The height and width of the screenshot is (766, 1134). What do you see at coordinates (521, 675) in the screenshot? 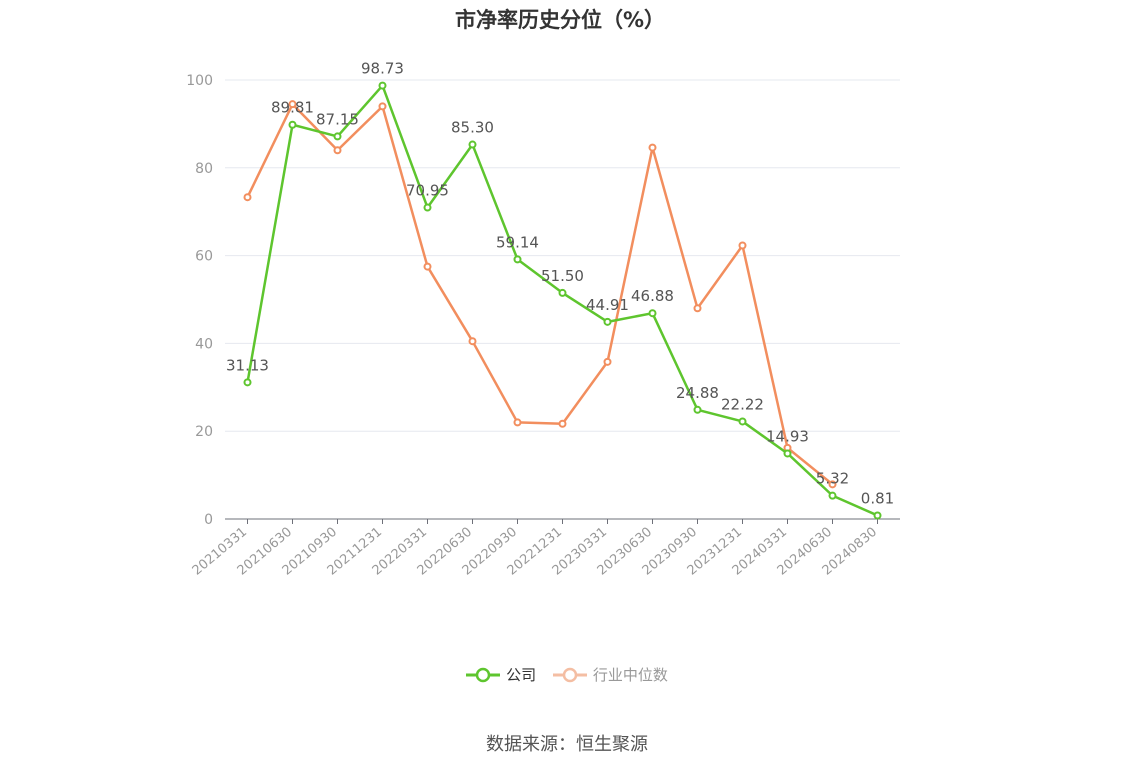
I see `legend-label-company: 公司` at bounding box center [521, 675].